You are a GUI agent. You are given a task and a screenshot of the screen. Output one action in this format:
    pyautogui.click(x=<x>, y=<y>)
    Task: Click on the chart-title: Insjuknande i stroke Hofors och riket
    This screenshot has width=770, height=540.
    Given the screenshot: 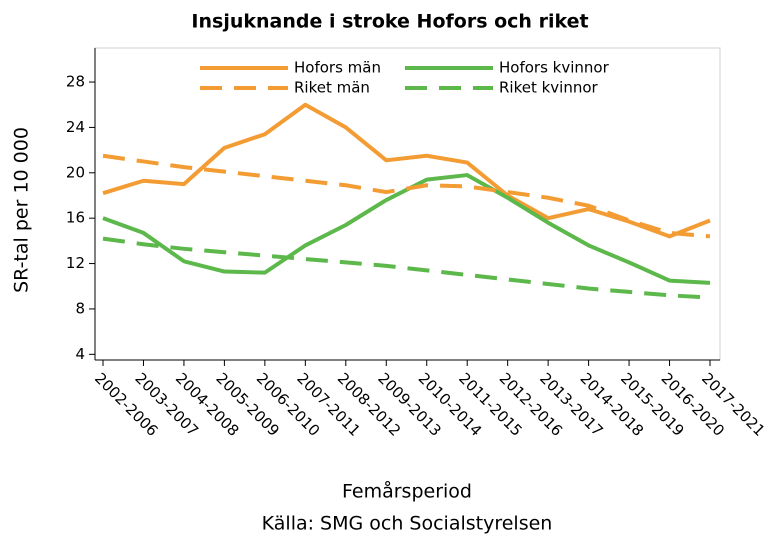 What is the action you would take?
    pyautogui.click(x=389, y=22)
    